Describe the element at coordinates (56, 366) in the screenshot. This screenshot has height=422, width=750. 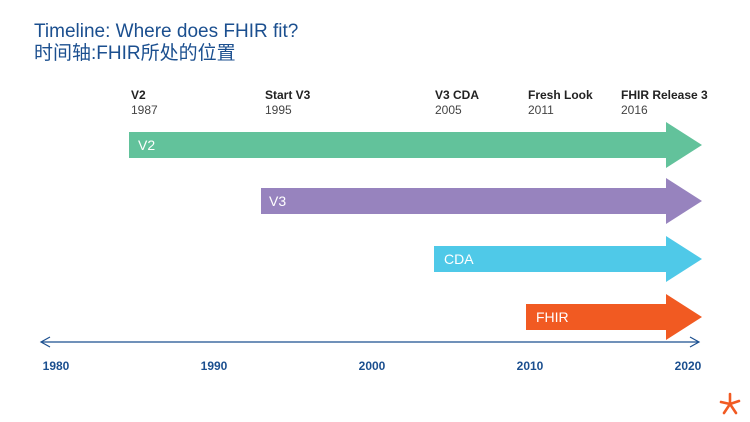
I see `axis-tick-1980: 1980` at that location.